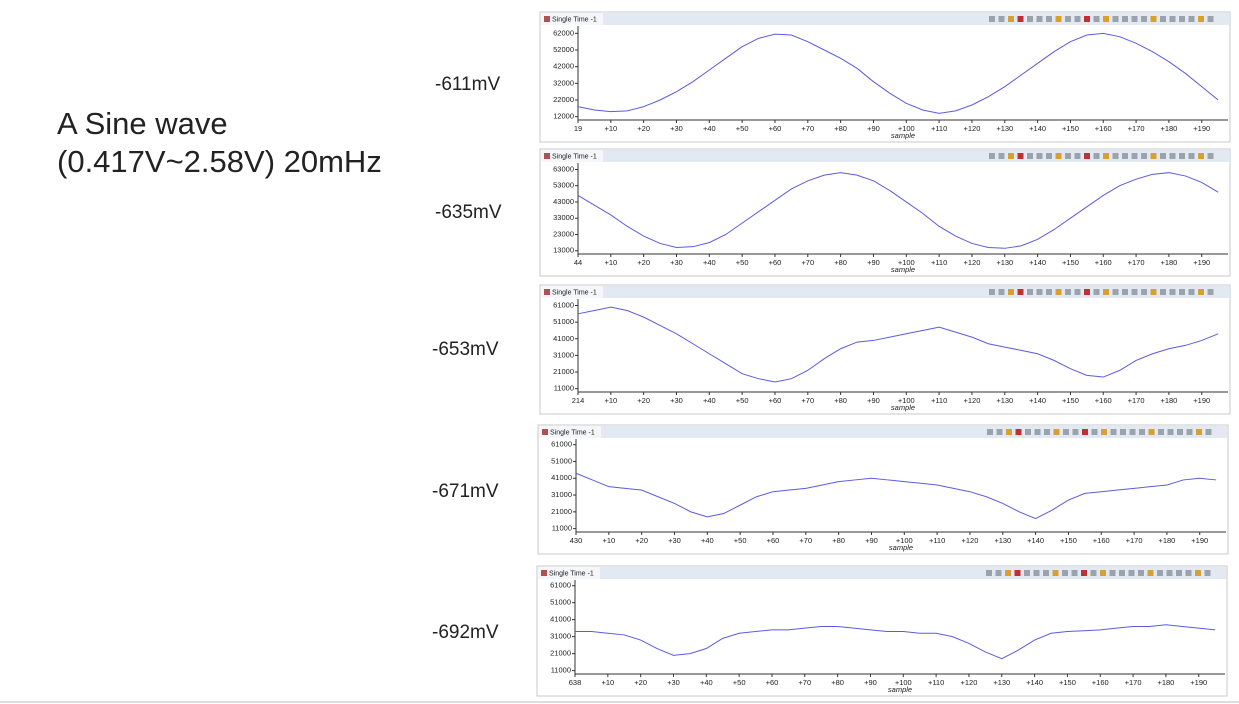 The image size is (1239, 704). I want to click on x-tick-label: +70, so click(804, 682).